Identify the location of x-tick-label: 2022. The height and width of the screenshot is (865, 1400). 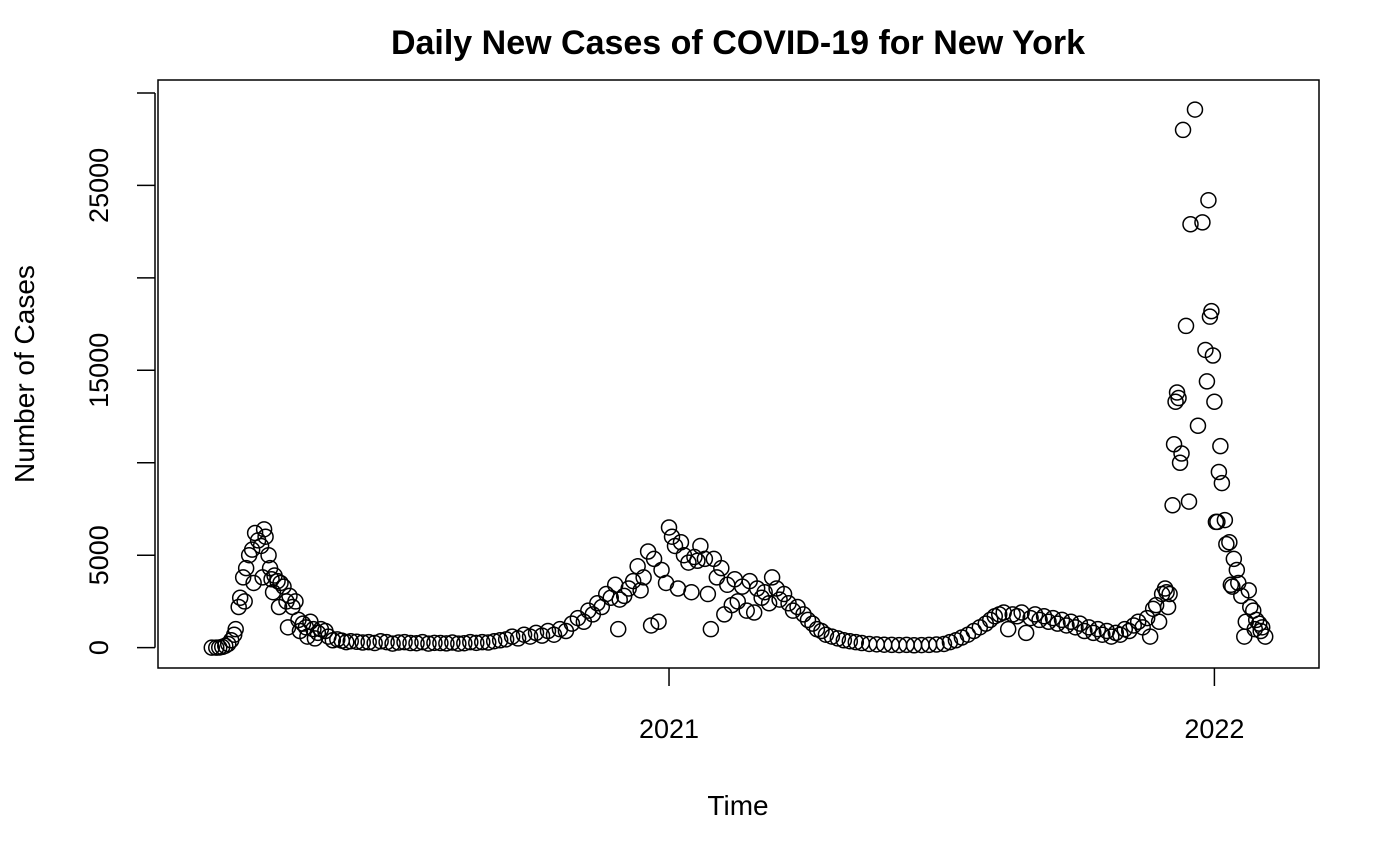
(1214, 729).